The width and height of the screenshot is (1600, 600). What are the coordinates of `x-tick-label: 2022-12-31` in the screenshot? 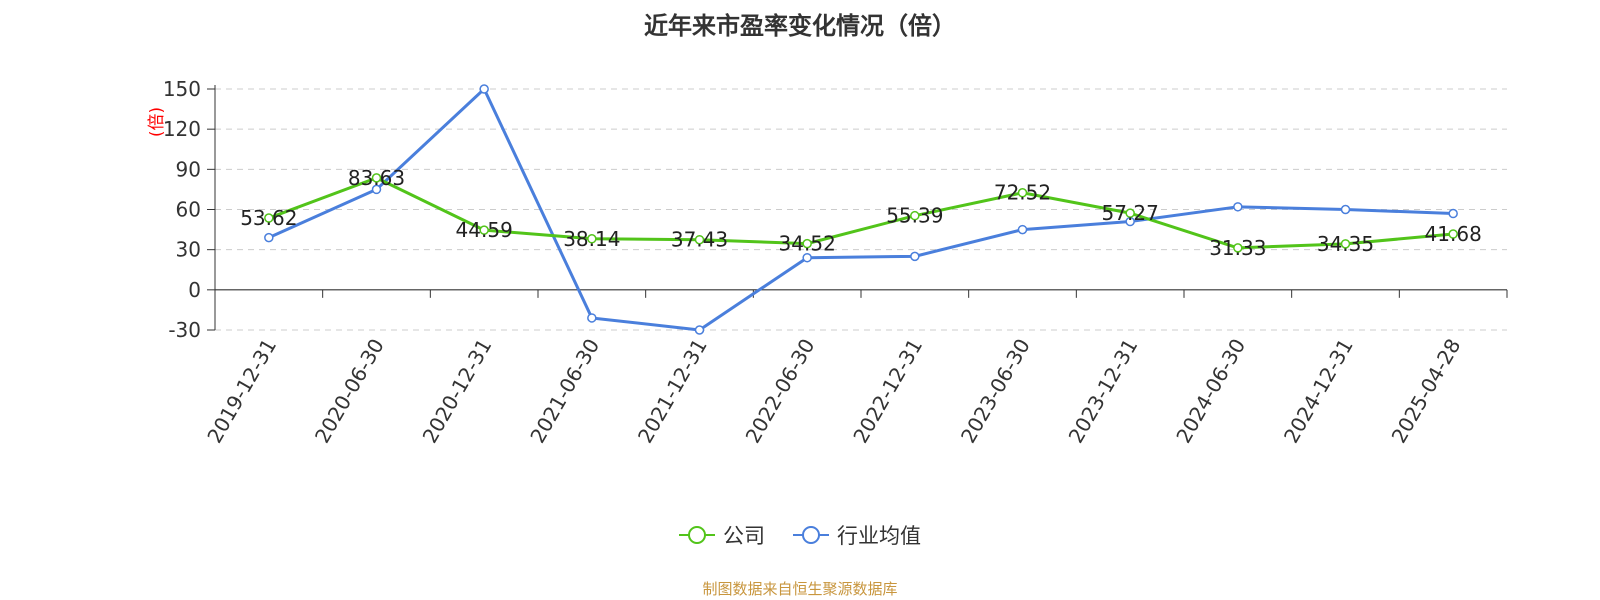 It's located at (887, 390).